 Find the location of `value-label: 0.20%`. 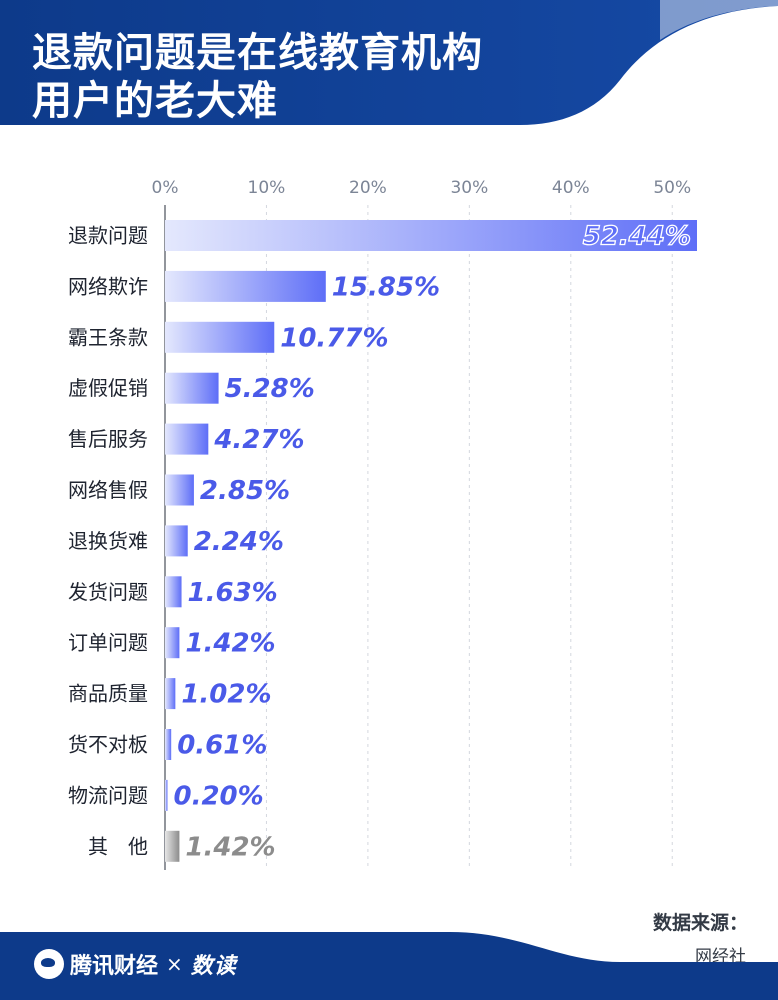

value-label: 0.20% is located at coordinates (219, 796).